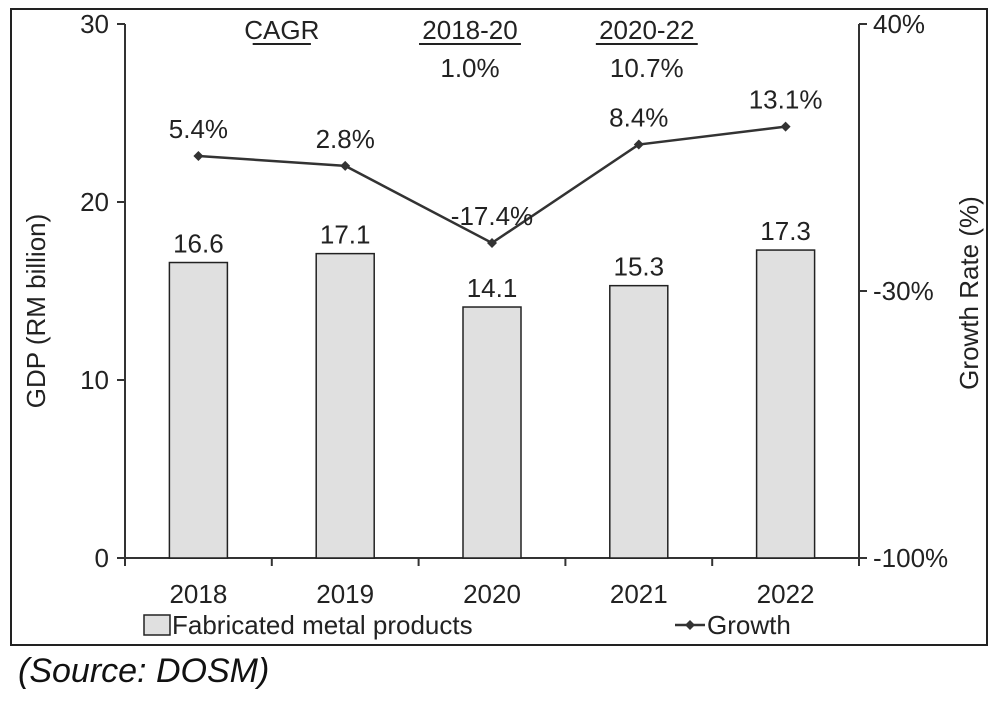  What do you see at coordinates (786, 594) in the screenshot?
I see `x-tick-label: 2022` at bounding box center [786, 594].